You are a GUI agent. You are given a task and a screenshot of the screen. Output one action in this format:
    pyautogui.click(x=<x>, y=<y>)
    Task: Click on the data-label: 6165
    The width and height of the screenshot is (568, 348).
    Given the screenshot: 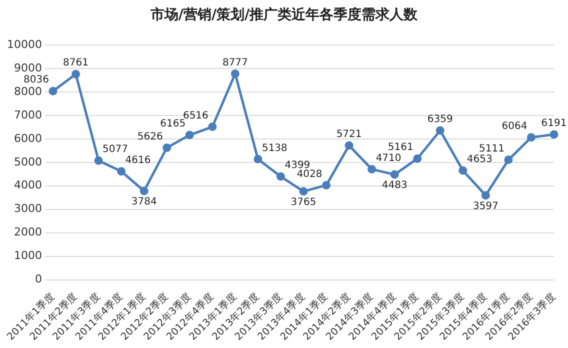 What is the action you would take?
    pyautogui.click(x=173, y=124)
    